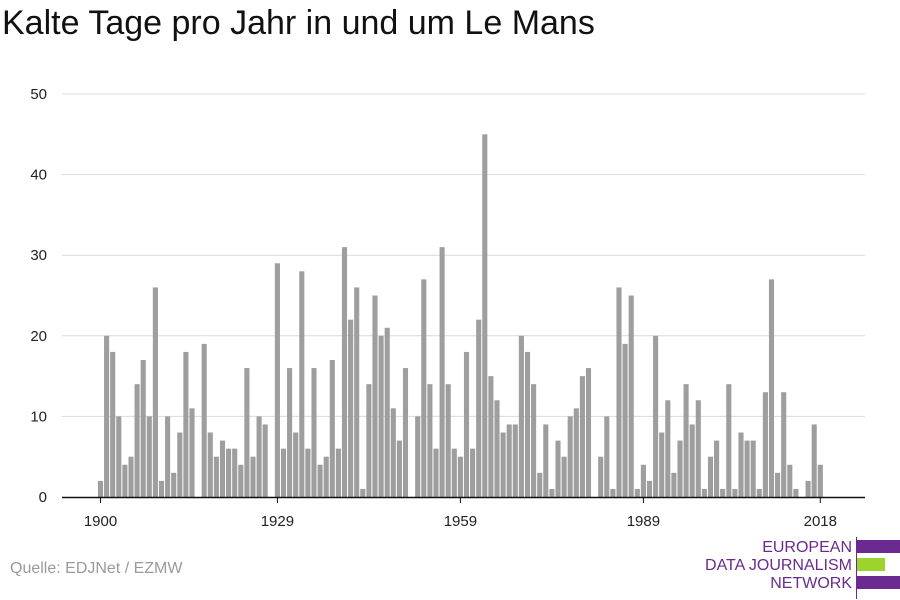  I want to click on bar-1924, so click(247, 432).